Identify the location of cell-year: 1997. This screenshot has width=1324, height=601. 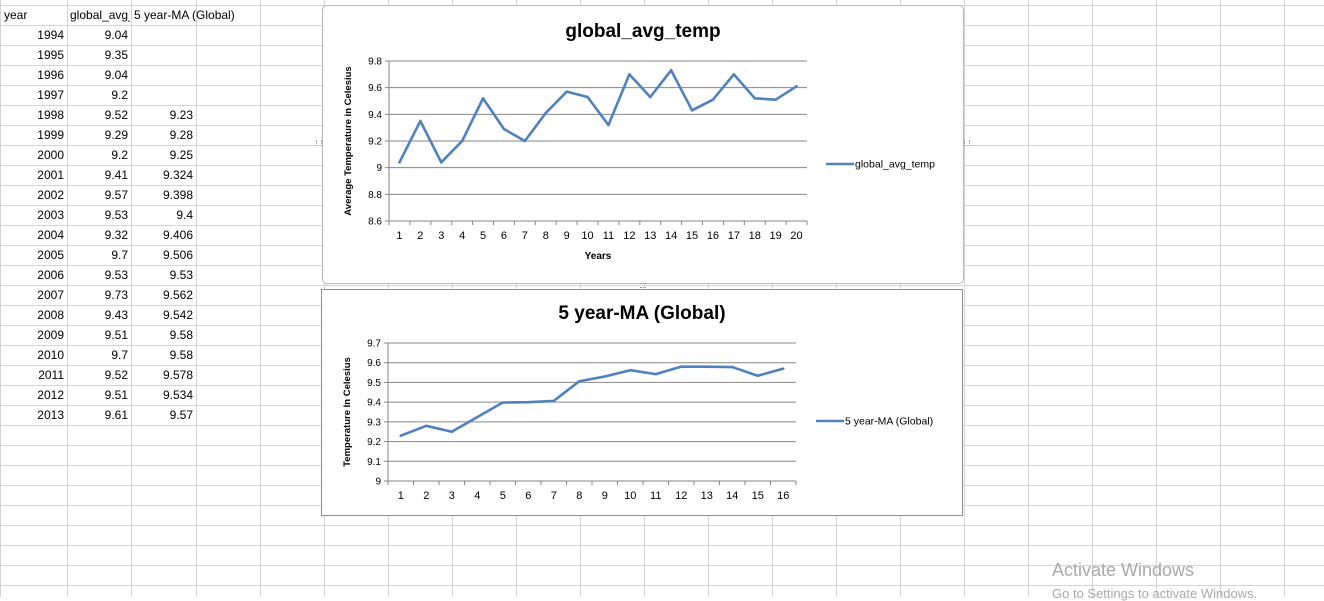
(50, 95).